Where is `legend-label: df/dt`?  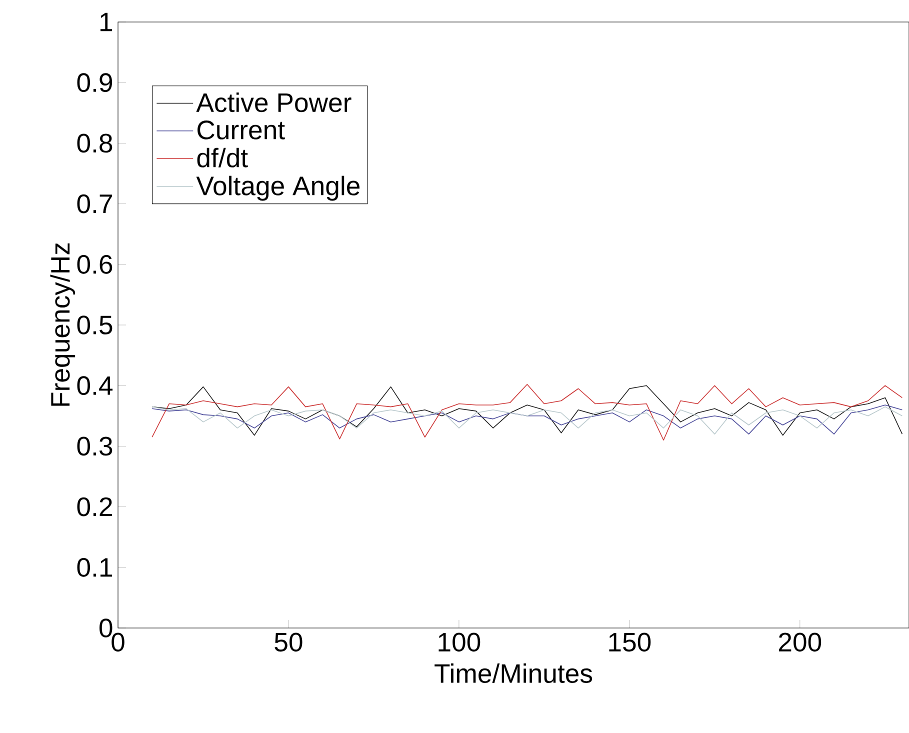 legend-label: df/dt is located at coordinates (222, 158).